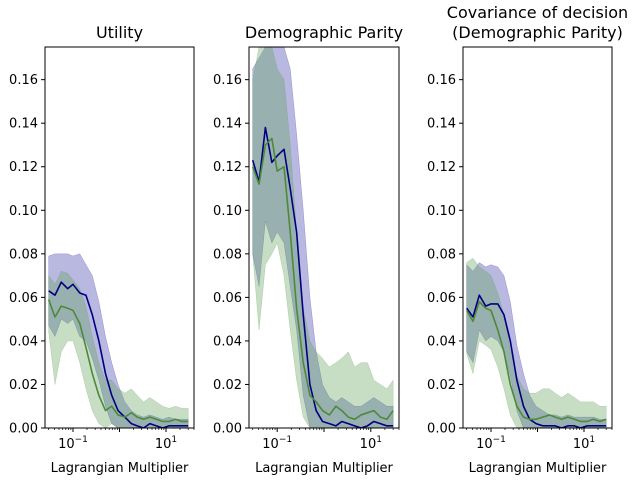  What do you see at coordinates (119, 32) in the screenshot?
I see `chart-title: Utility` at bounding box center [119, 32].